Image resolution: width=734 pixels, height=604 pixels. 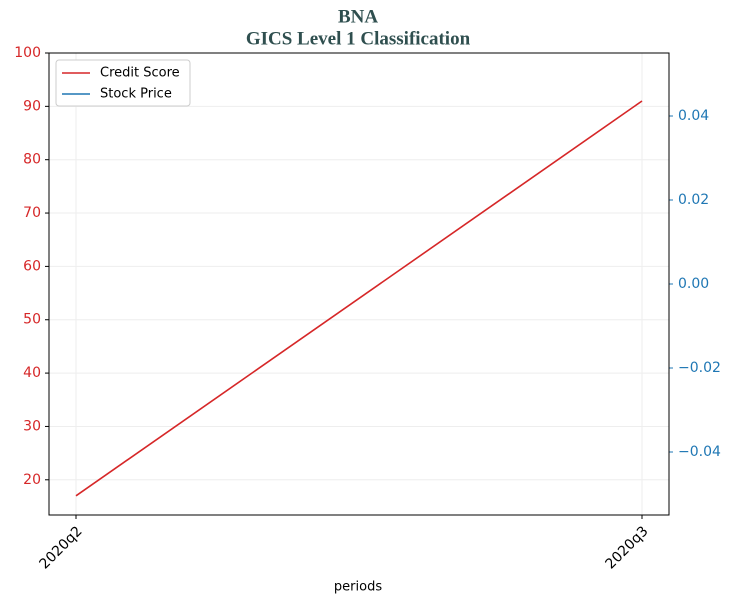 I want to click on legend-label: Credit Score, so click(x=140, y=73).